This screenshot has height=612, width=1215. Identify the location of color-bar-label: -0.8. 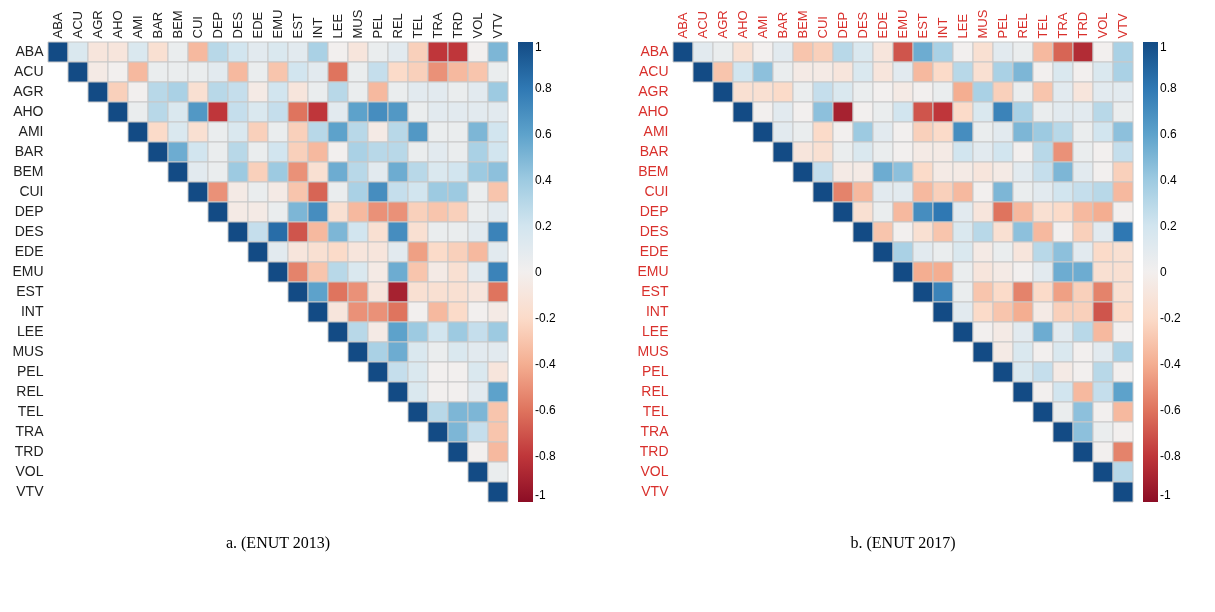
(545, 456).